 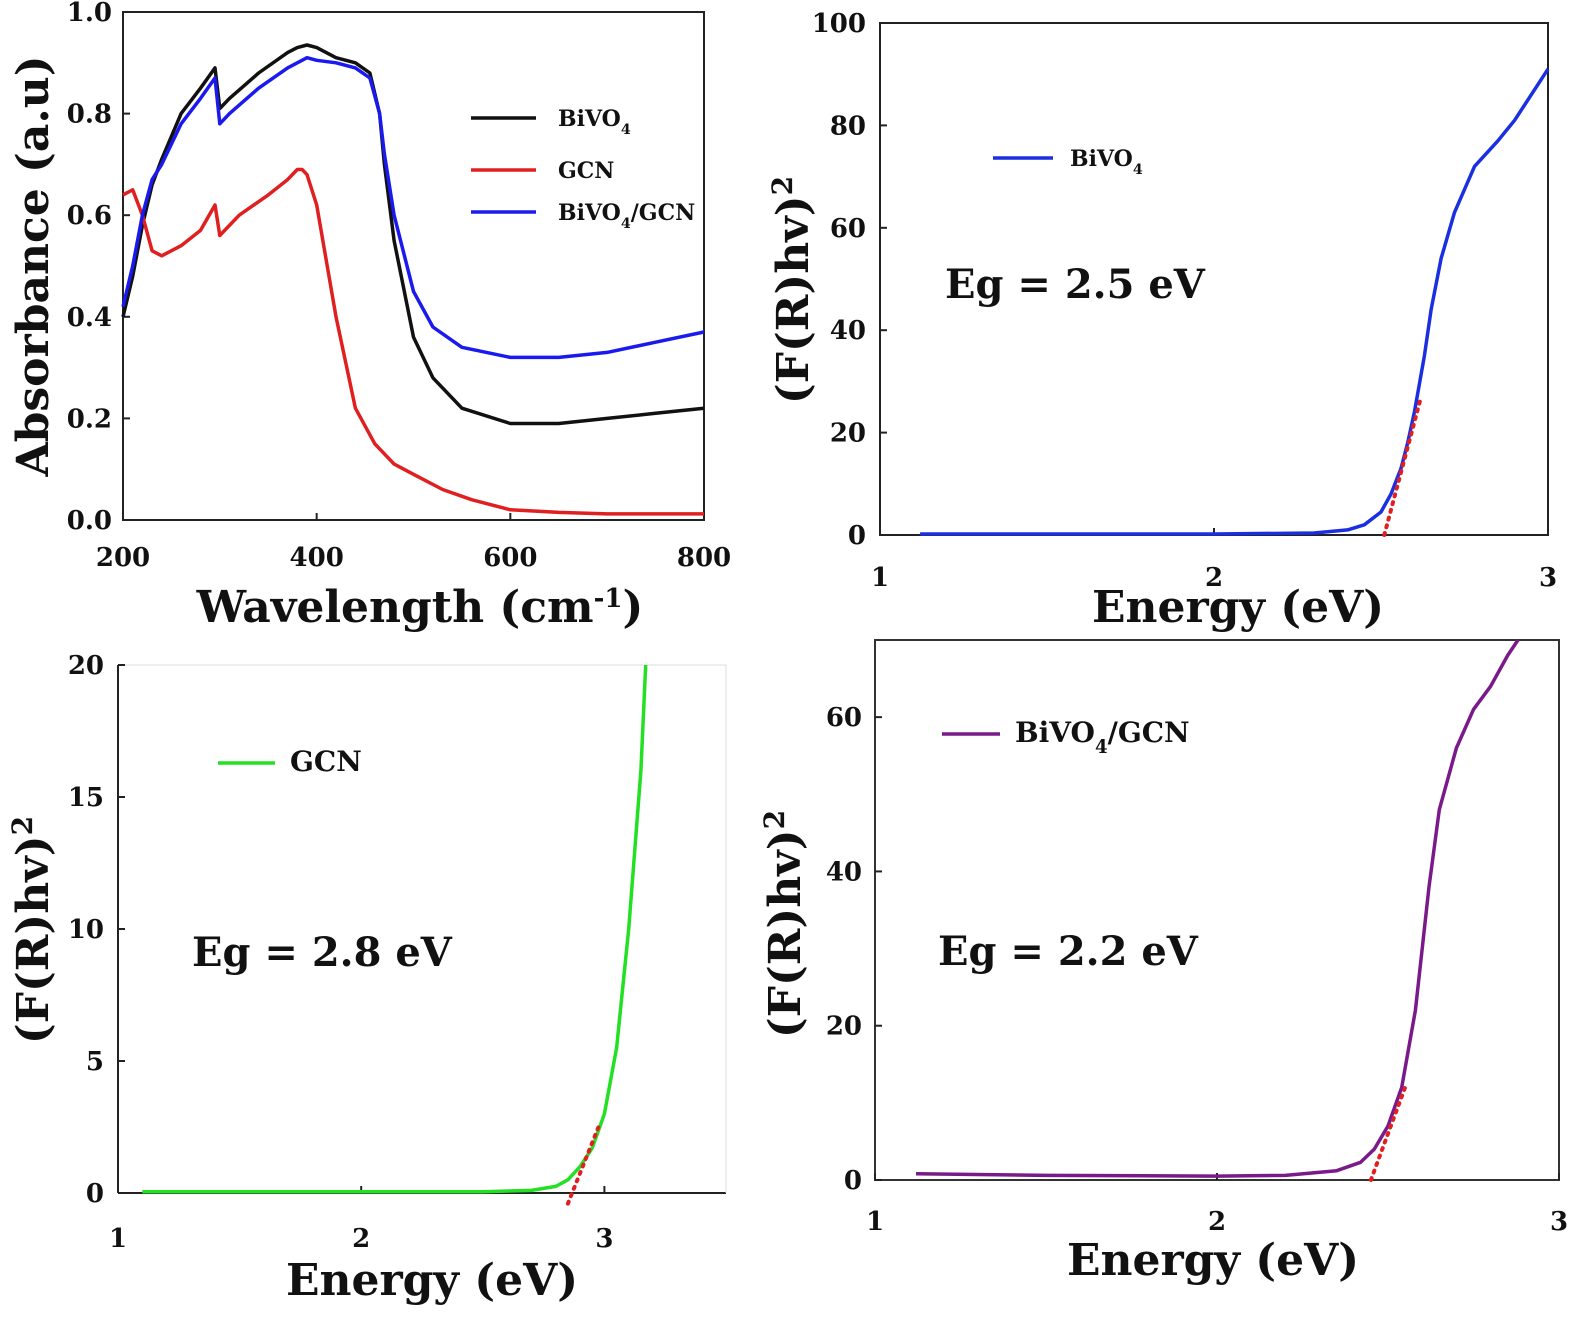 I want to click on x-axis-title-sup: -1, so click(x=608, y=599).